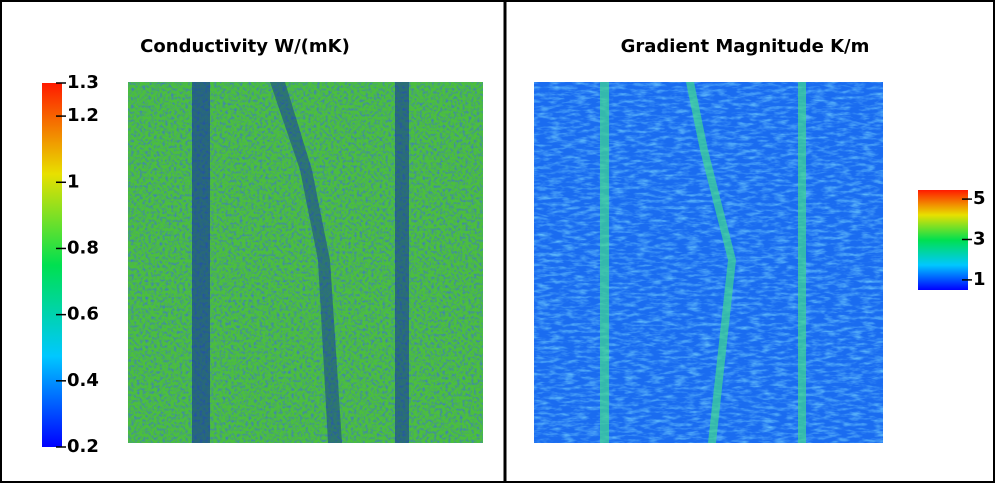  What do you see at coordinates (83, 82) in the screenshot?
I see `tick-label: 1.3` at bounding box center [83, 82].